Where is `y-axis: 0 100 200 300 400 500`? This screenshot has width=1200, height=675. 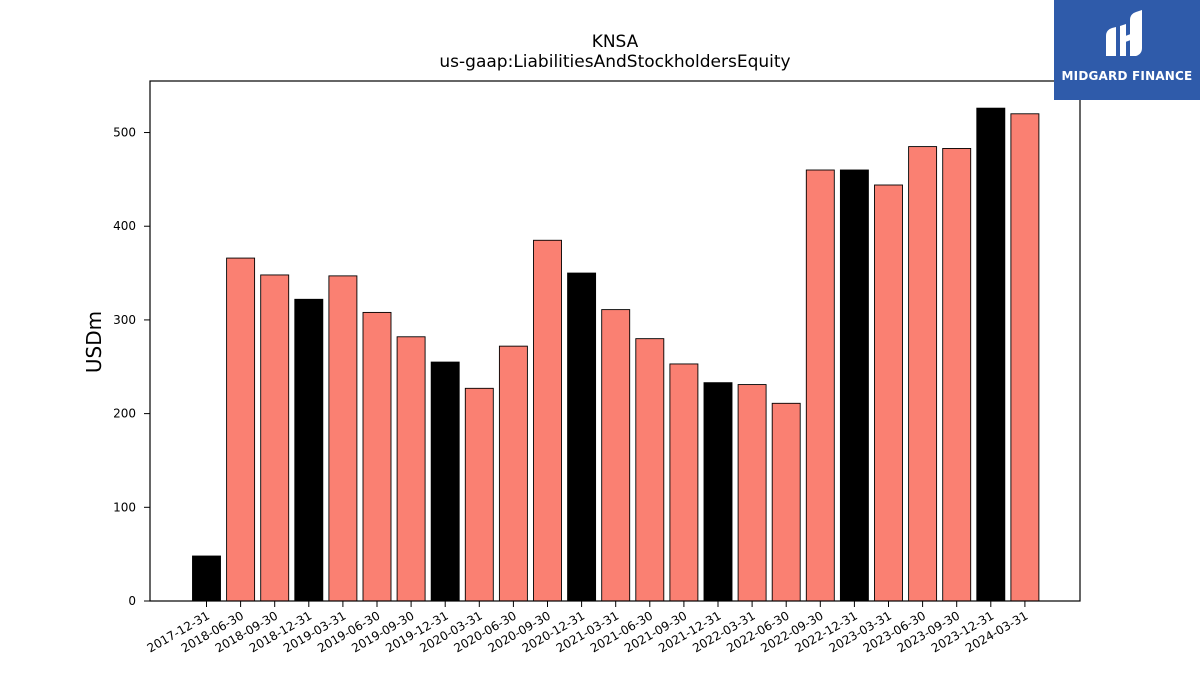 y-axis: 0 100 200 300 400 500 is located at coordinates (131, 367).